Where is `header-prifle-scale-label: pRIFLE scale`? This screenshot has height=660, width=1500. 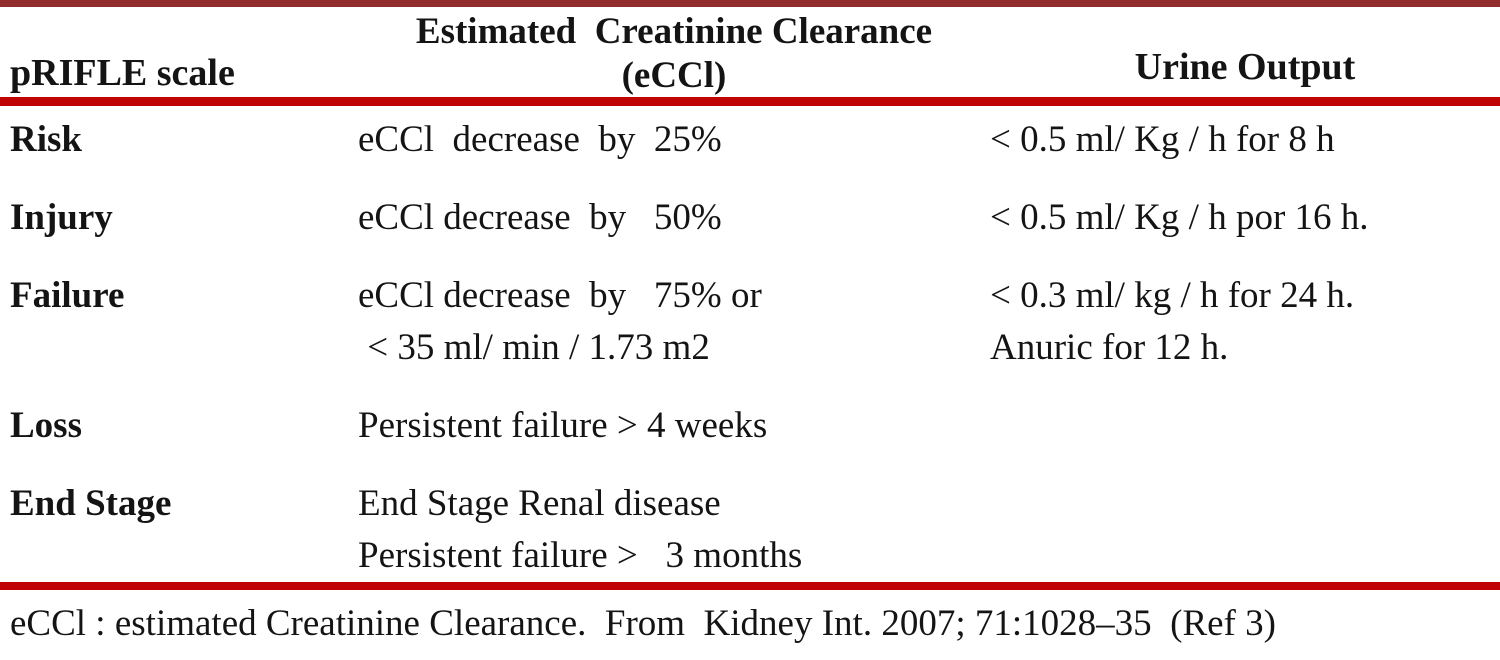
header-prifle-scale-label: pRIFLE scale is located at coordinates (122, 73).